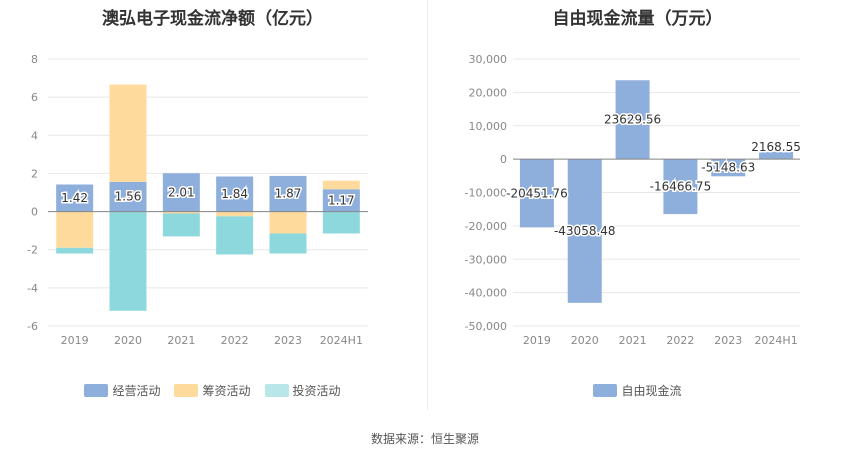  Describe the element at coordinates (486, 193) in the screenshot. I see `y-tick-label: -10,000` at that location.